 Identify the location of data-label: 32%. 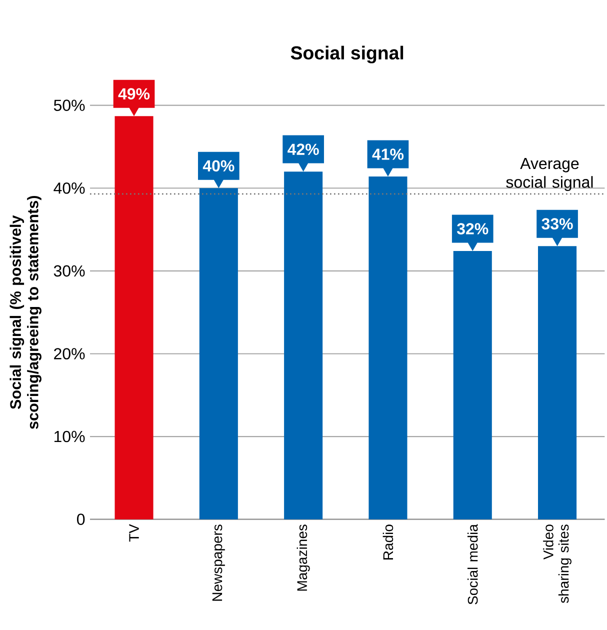
(472, 228).